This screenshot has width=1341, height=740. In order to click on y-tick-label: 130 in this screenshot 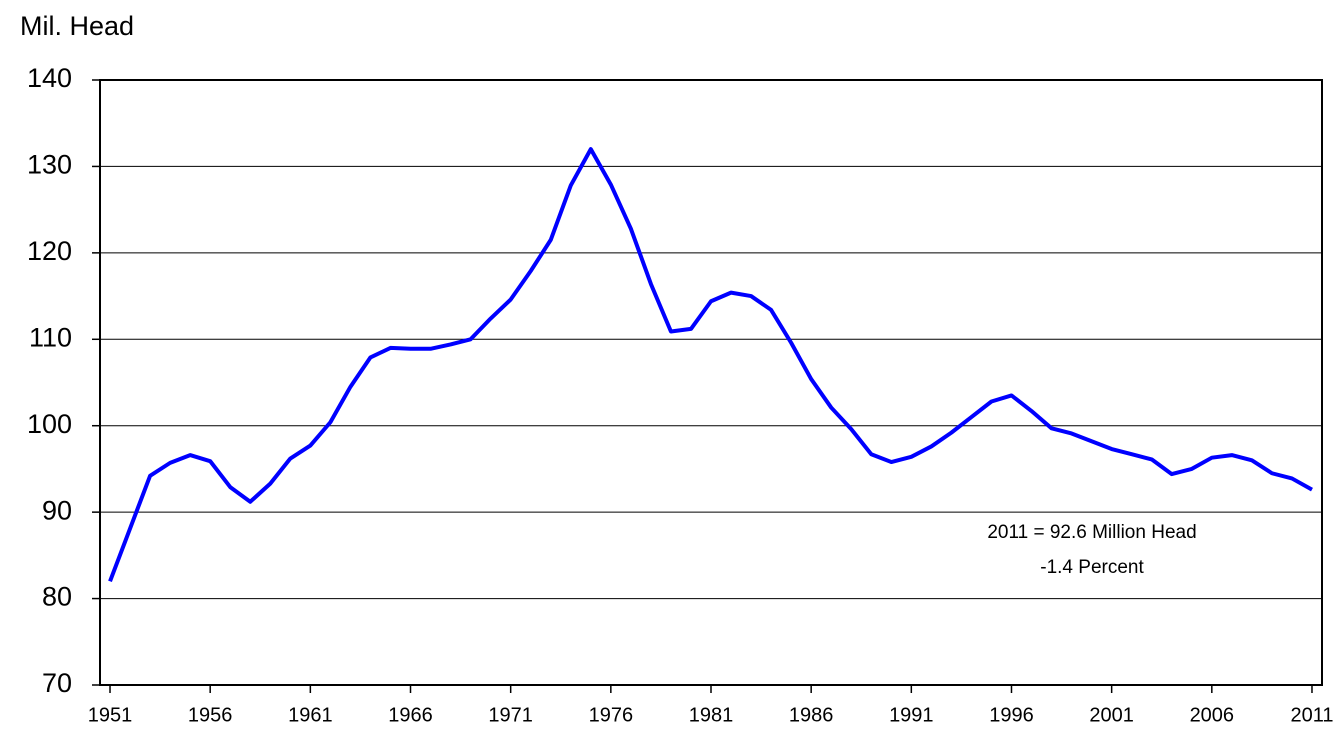, I will do `click(49, 165)`.